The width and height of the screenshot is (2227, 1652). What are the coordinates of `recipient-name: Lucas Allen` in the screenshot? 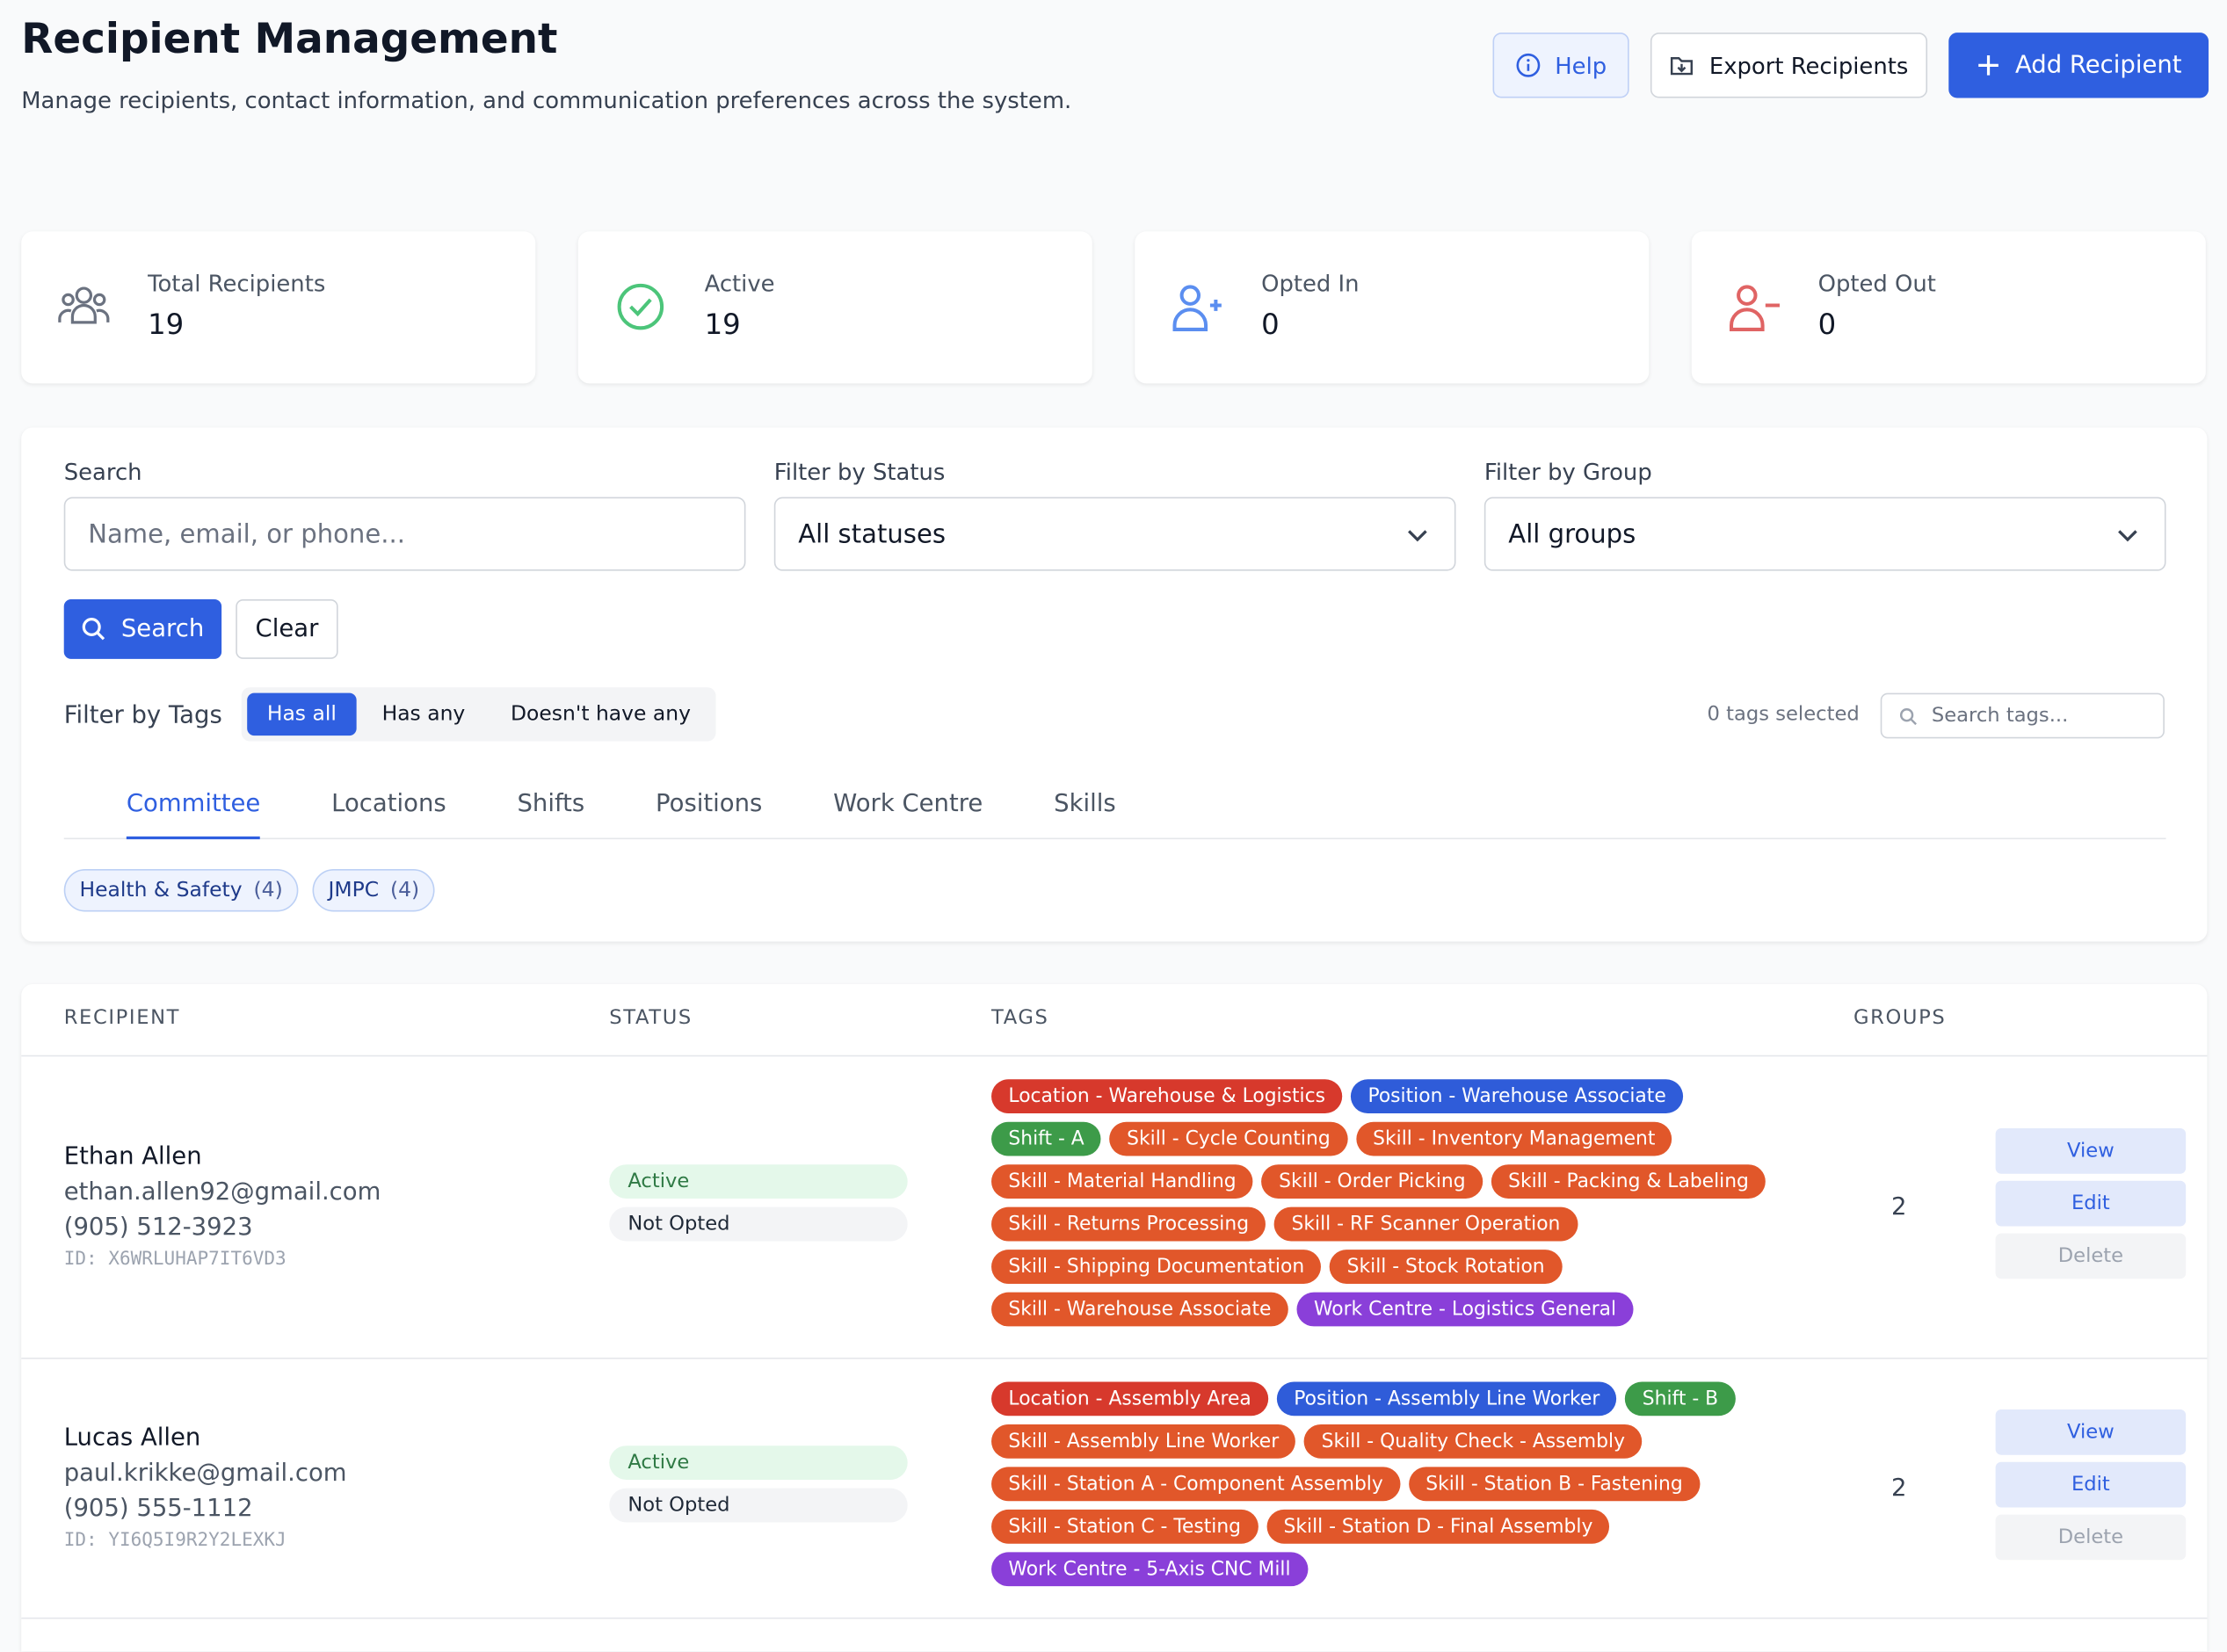 It's located at (132, 1439).